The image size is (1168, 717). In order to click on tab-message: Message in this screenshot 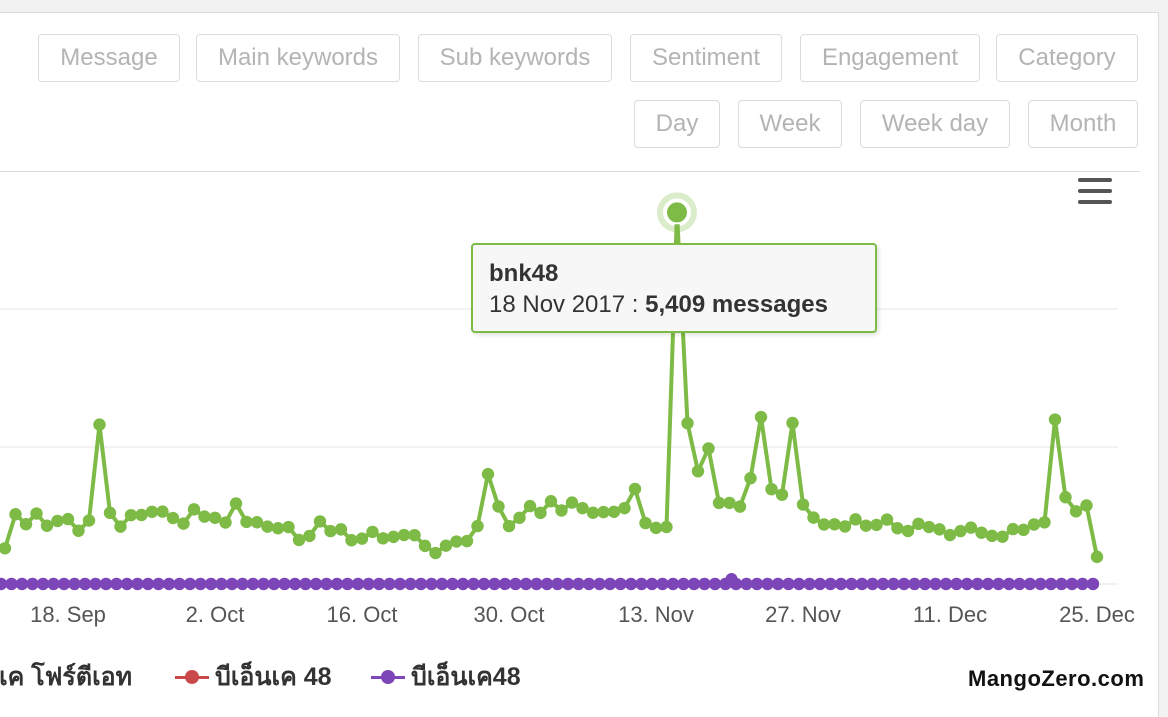, I will do `click(109, 58)`.